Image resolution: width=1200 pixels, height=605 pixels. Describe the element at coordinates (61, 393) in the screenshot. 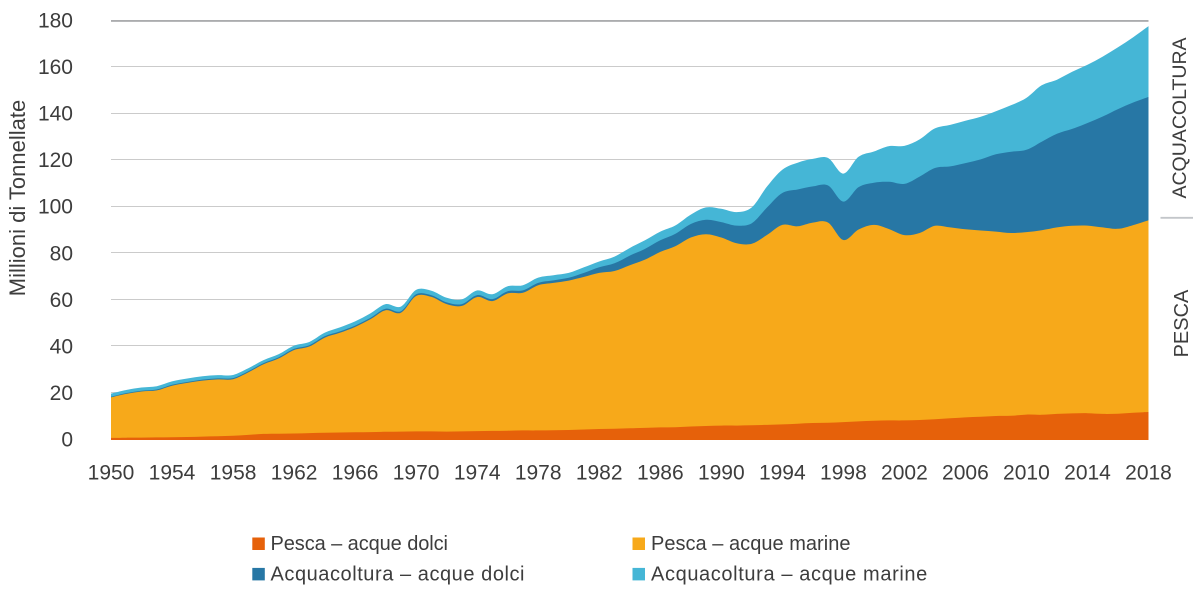

I see `svg-text: 20` at that location.